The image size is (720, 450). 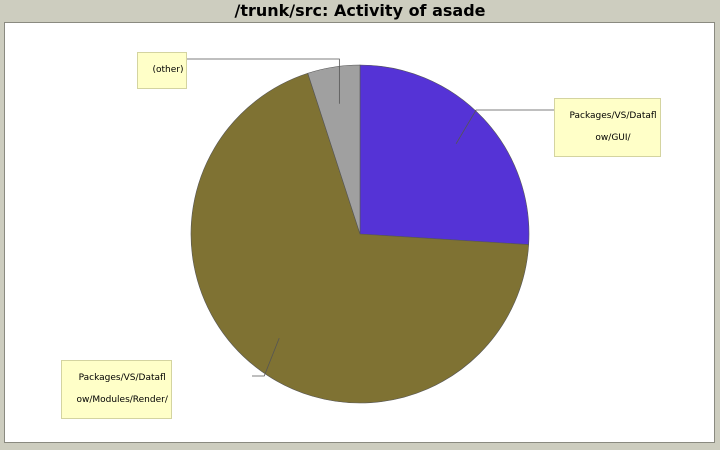 What do you see at coordinates (257, 81) in the screenshot?
I see `slice-other-leader-line` at bounding box center [257, 81].